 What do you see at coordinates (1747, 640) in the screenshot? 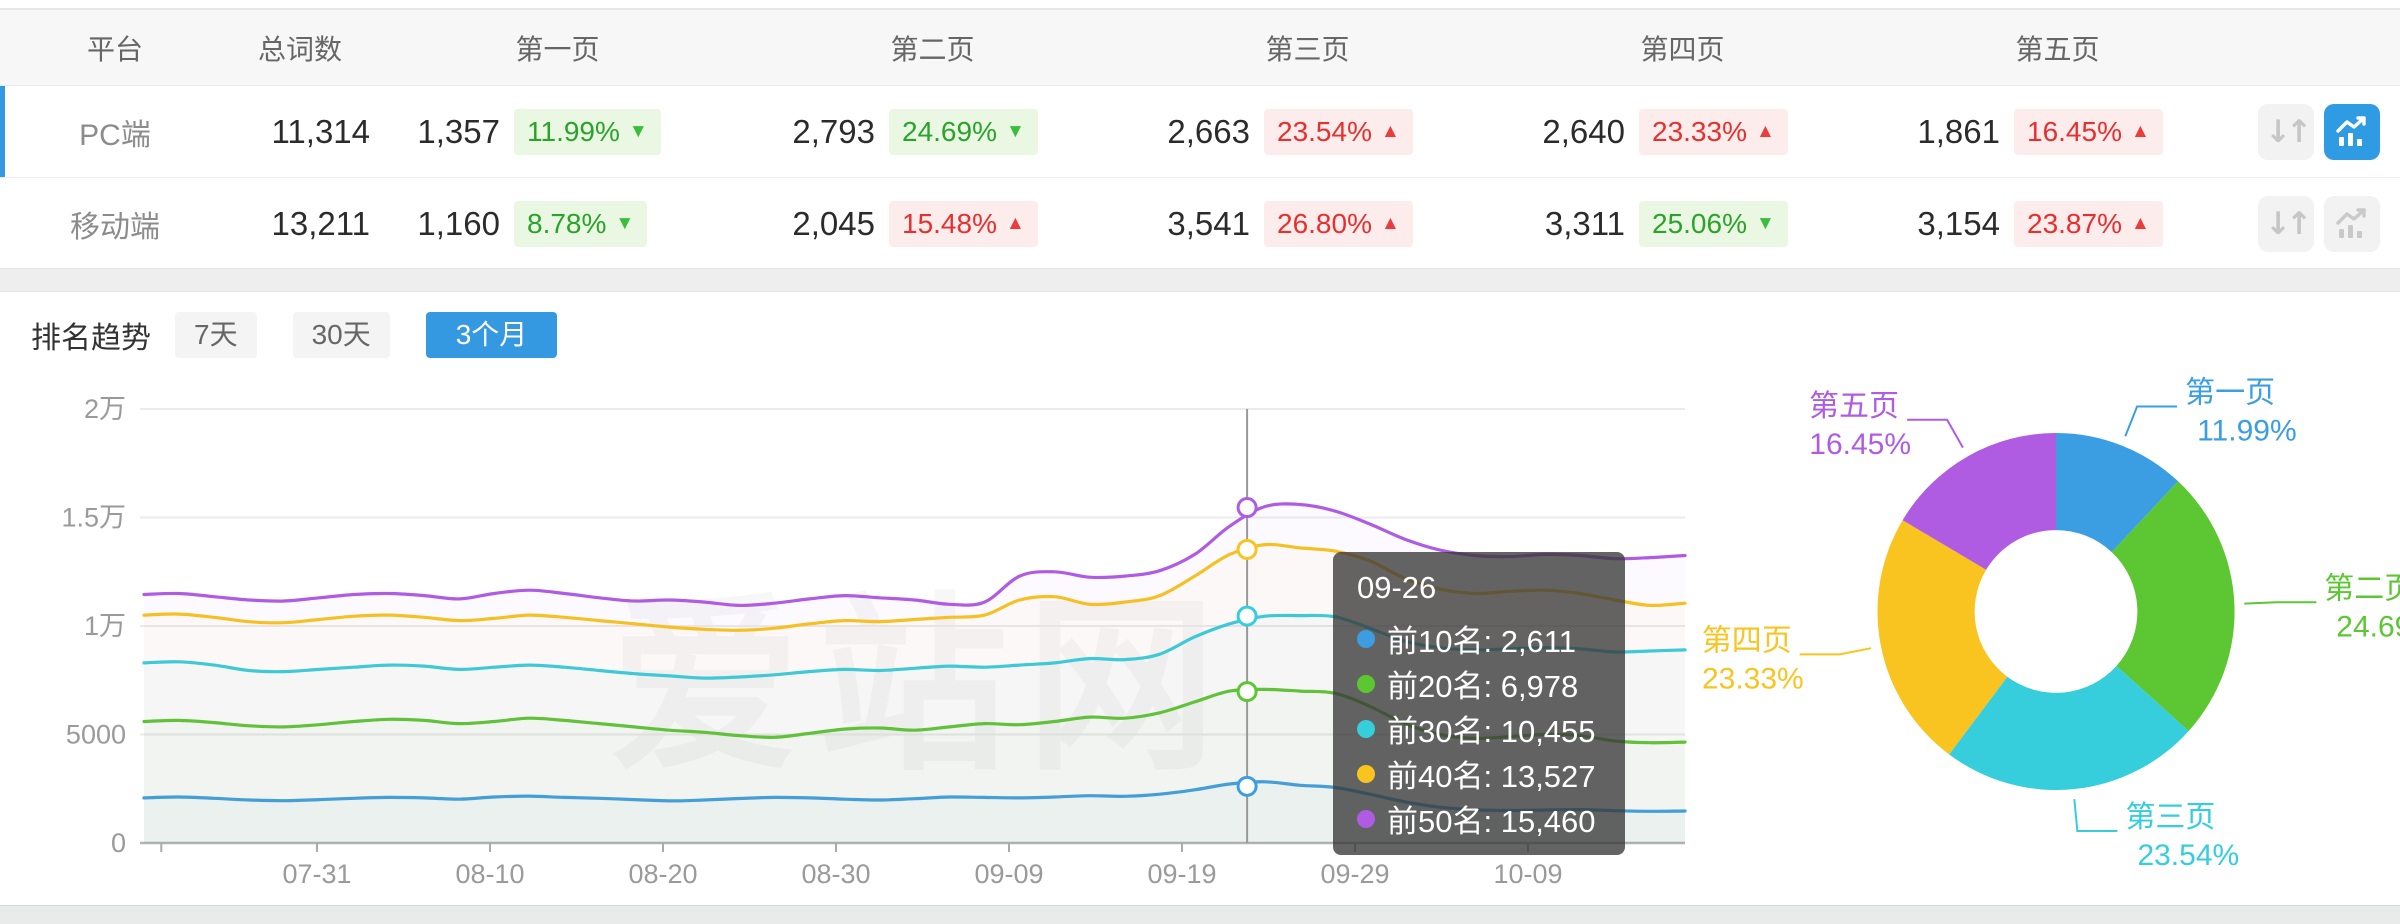
I see `donut-label-name-3: 第四页` at bounding box center [1747, 640].